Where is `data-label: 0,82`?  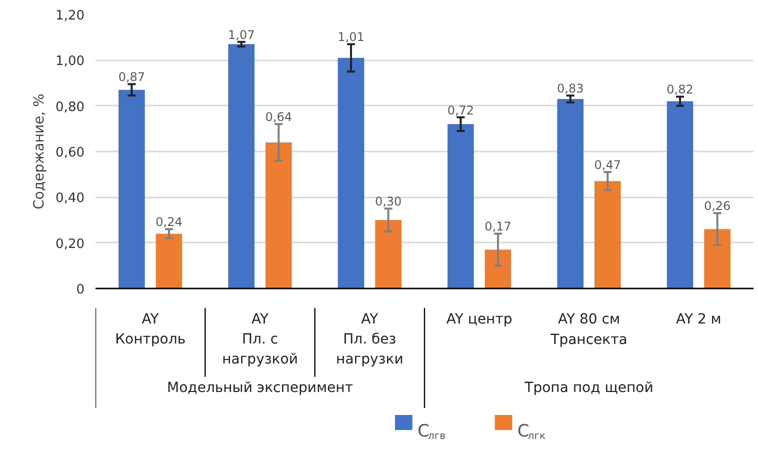 data-label: 0,82 is located at coordinates (680, 89).